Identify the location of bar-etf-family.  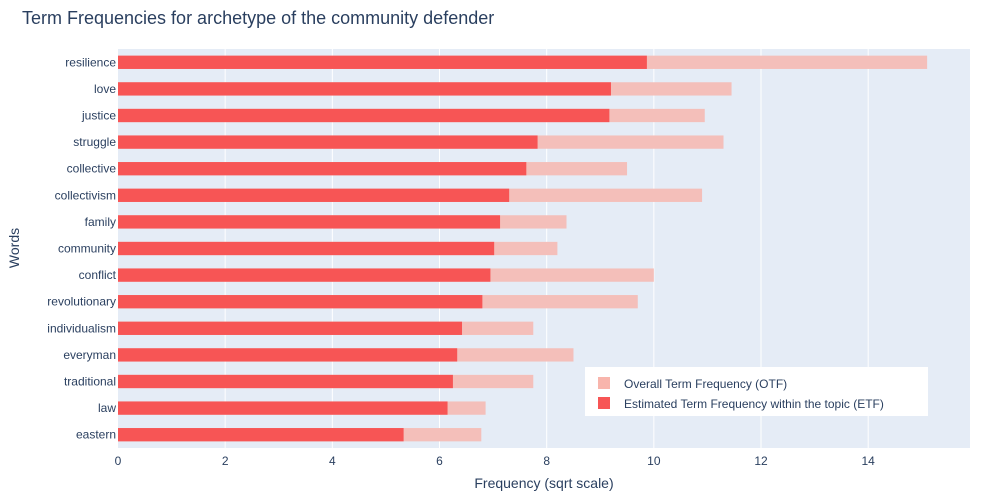
(309, 222).